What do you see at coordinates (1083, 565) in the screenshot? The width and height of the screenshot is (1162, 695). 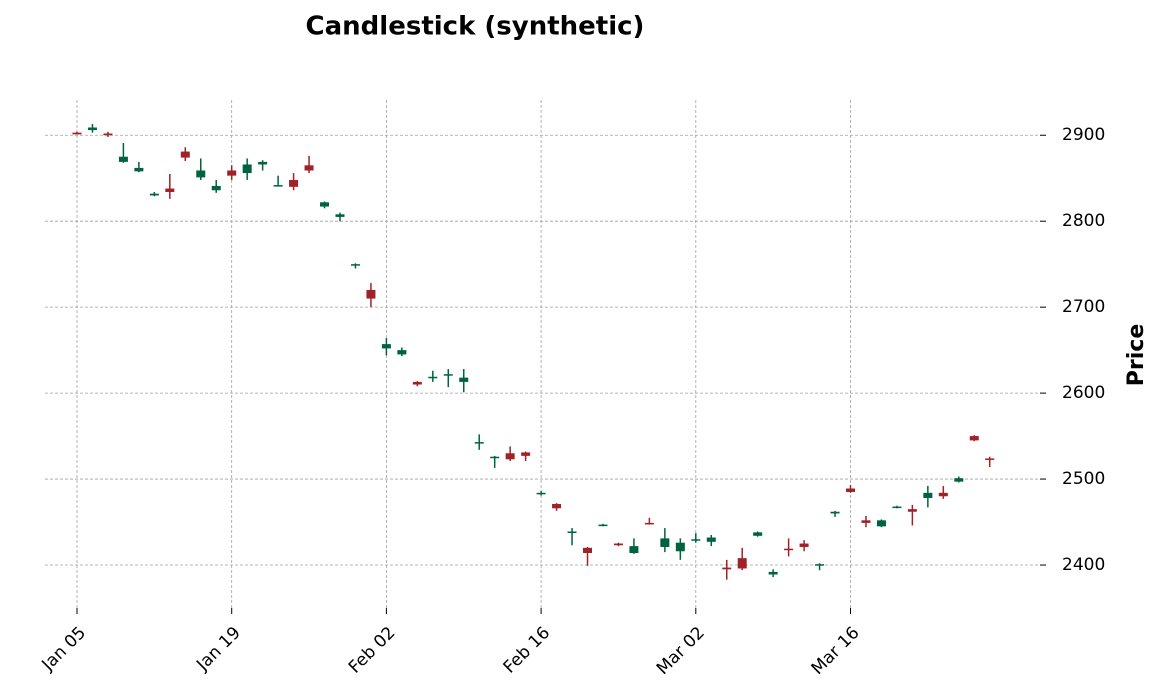 I see `y-tick-label: 2400` at bounding box center [1083, 565].